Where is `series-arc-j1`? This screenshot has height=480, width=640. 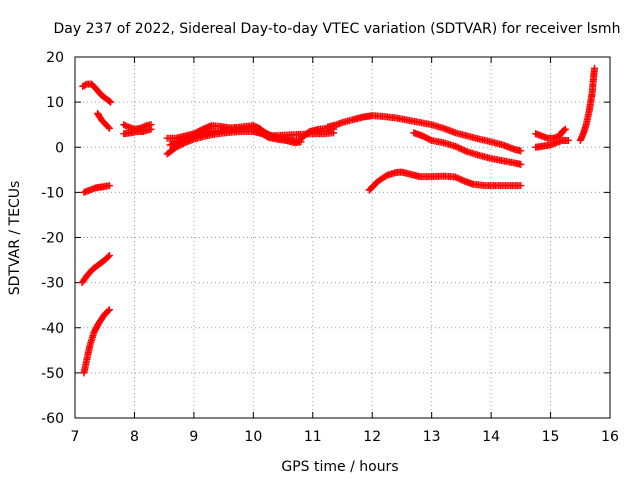
series-arc-j1 is located at coordinates (550, 133).